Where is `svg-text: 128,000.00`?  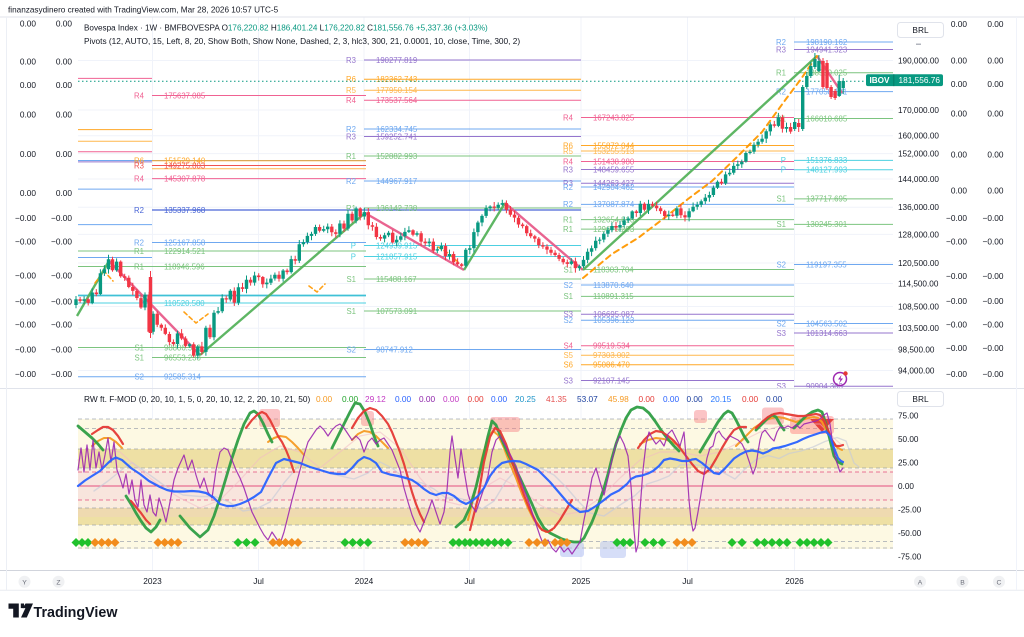 svg-text: 128,000.00 is located at coordinates (918, 234).